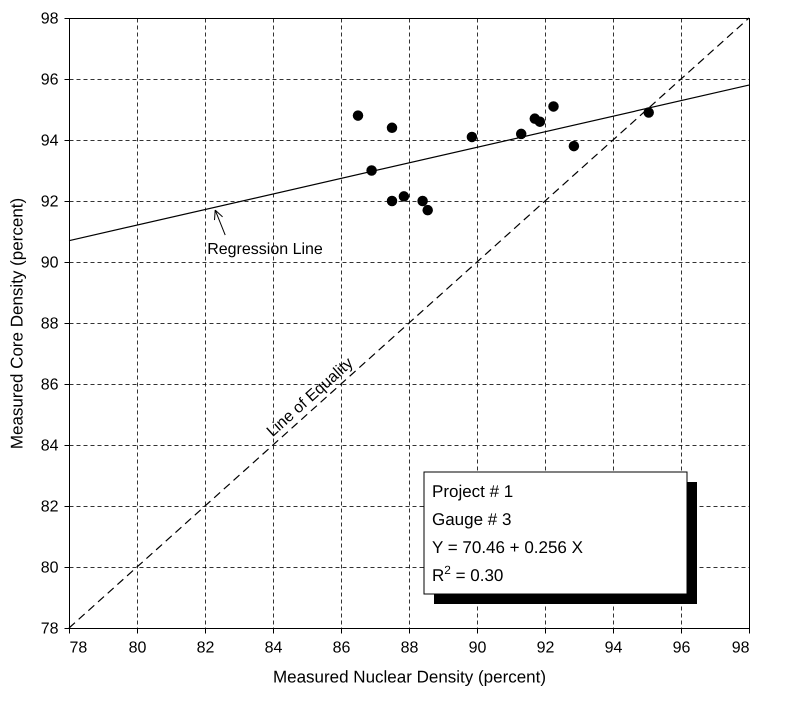 Image resolution: width=790 pixels, height=704 pixels. I want to click on annotation: Y = 70.46 + 0.256 X, so click(507, 547).